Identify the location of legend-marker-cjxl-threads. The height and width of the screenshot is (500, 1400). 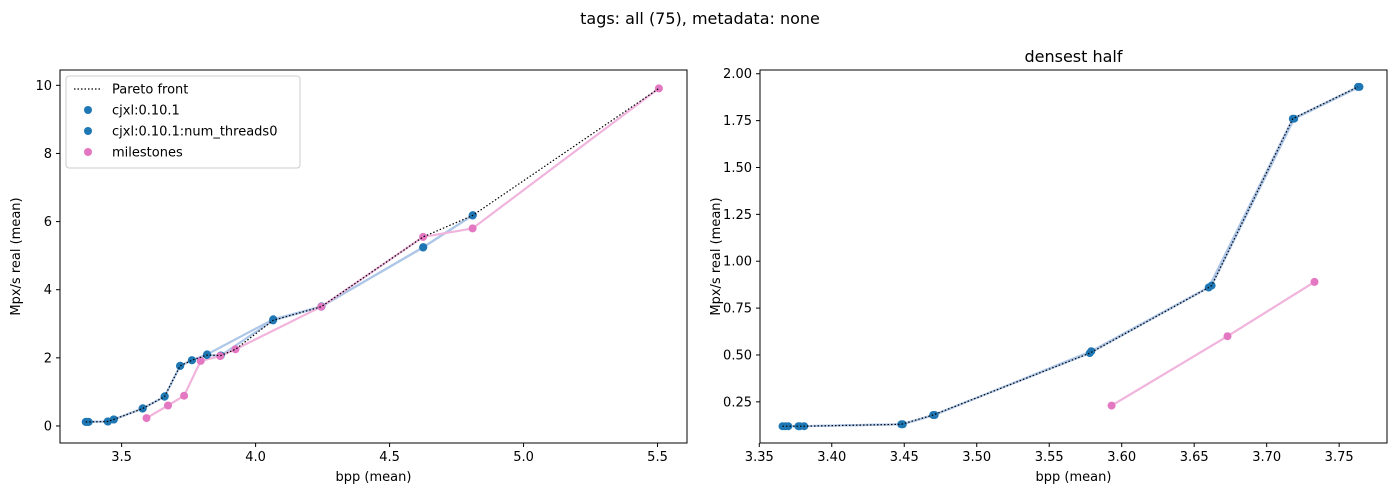
(88, 131).